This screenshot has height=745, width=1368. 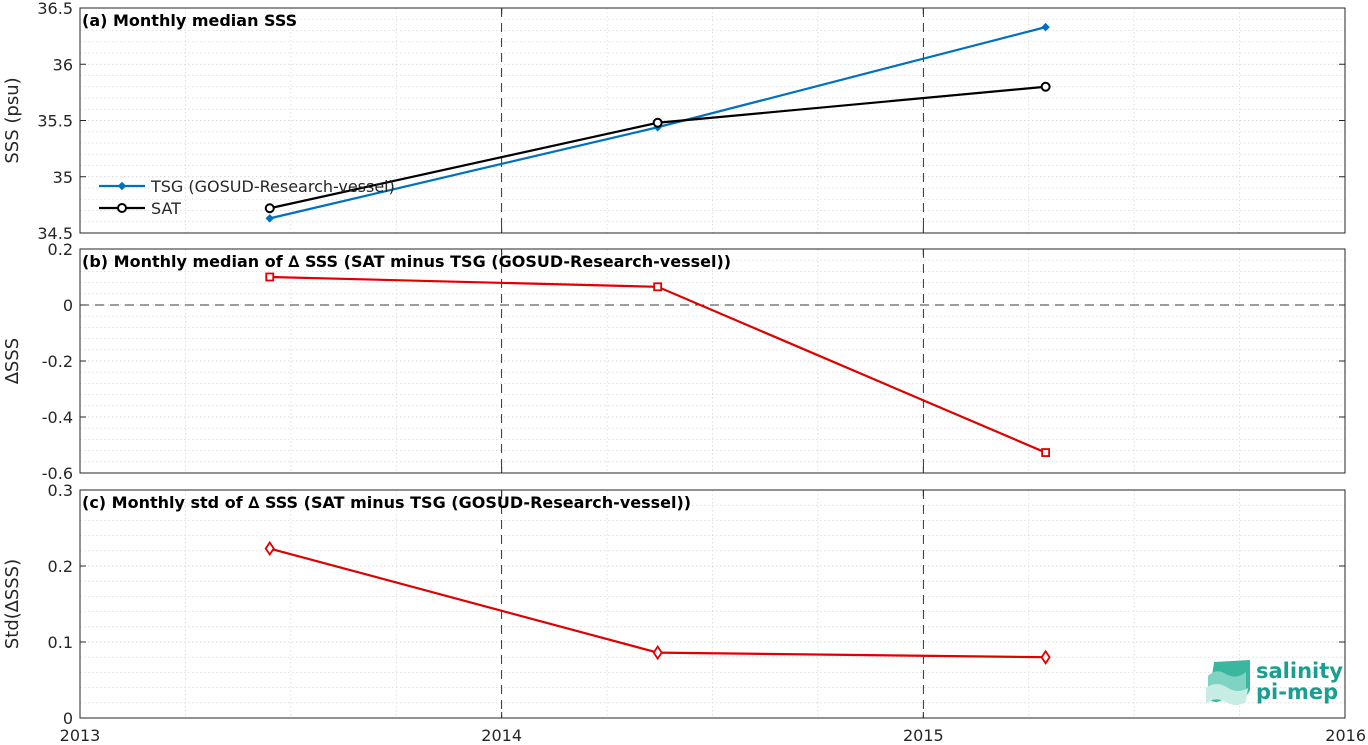 I want to click on logo-line1: salinity, so click(x=1299, y=671).